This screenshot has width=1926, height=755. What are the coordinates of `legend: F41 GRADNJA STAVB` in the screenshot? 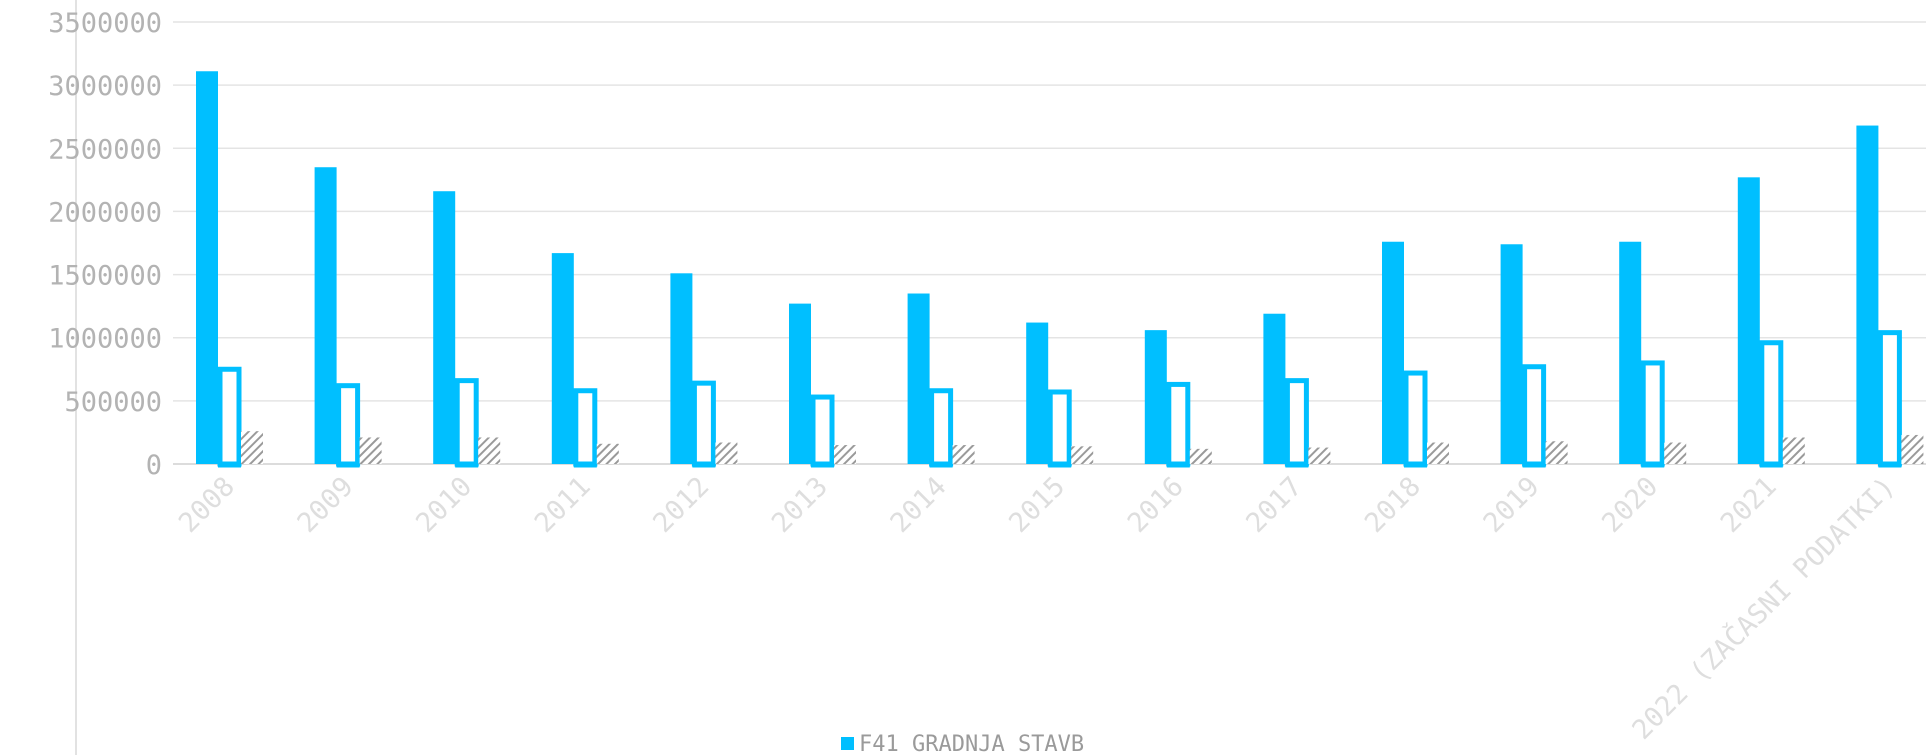 It's located at (962, 743).